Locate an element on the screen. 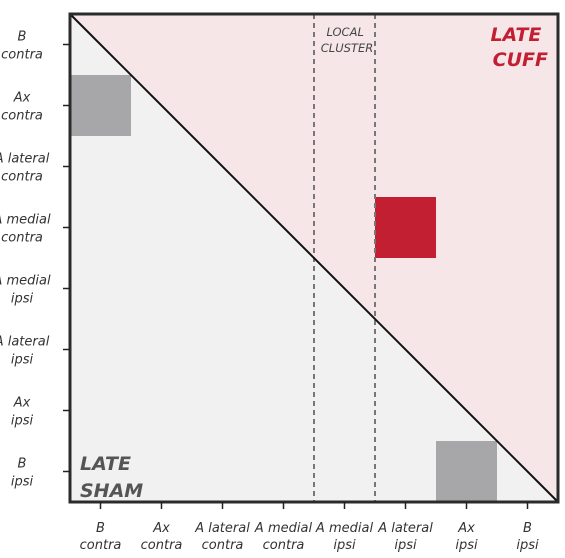 The image size is (565, 558). late-sham-heading: LATE SHAM is located at coordinates (111, 477).